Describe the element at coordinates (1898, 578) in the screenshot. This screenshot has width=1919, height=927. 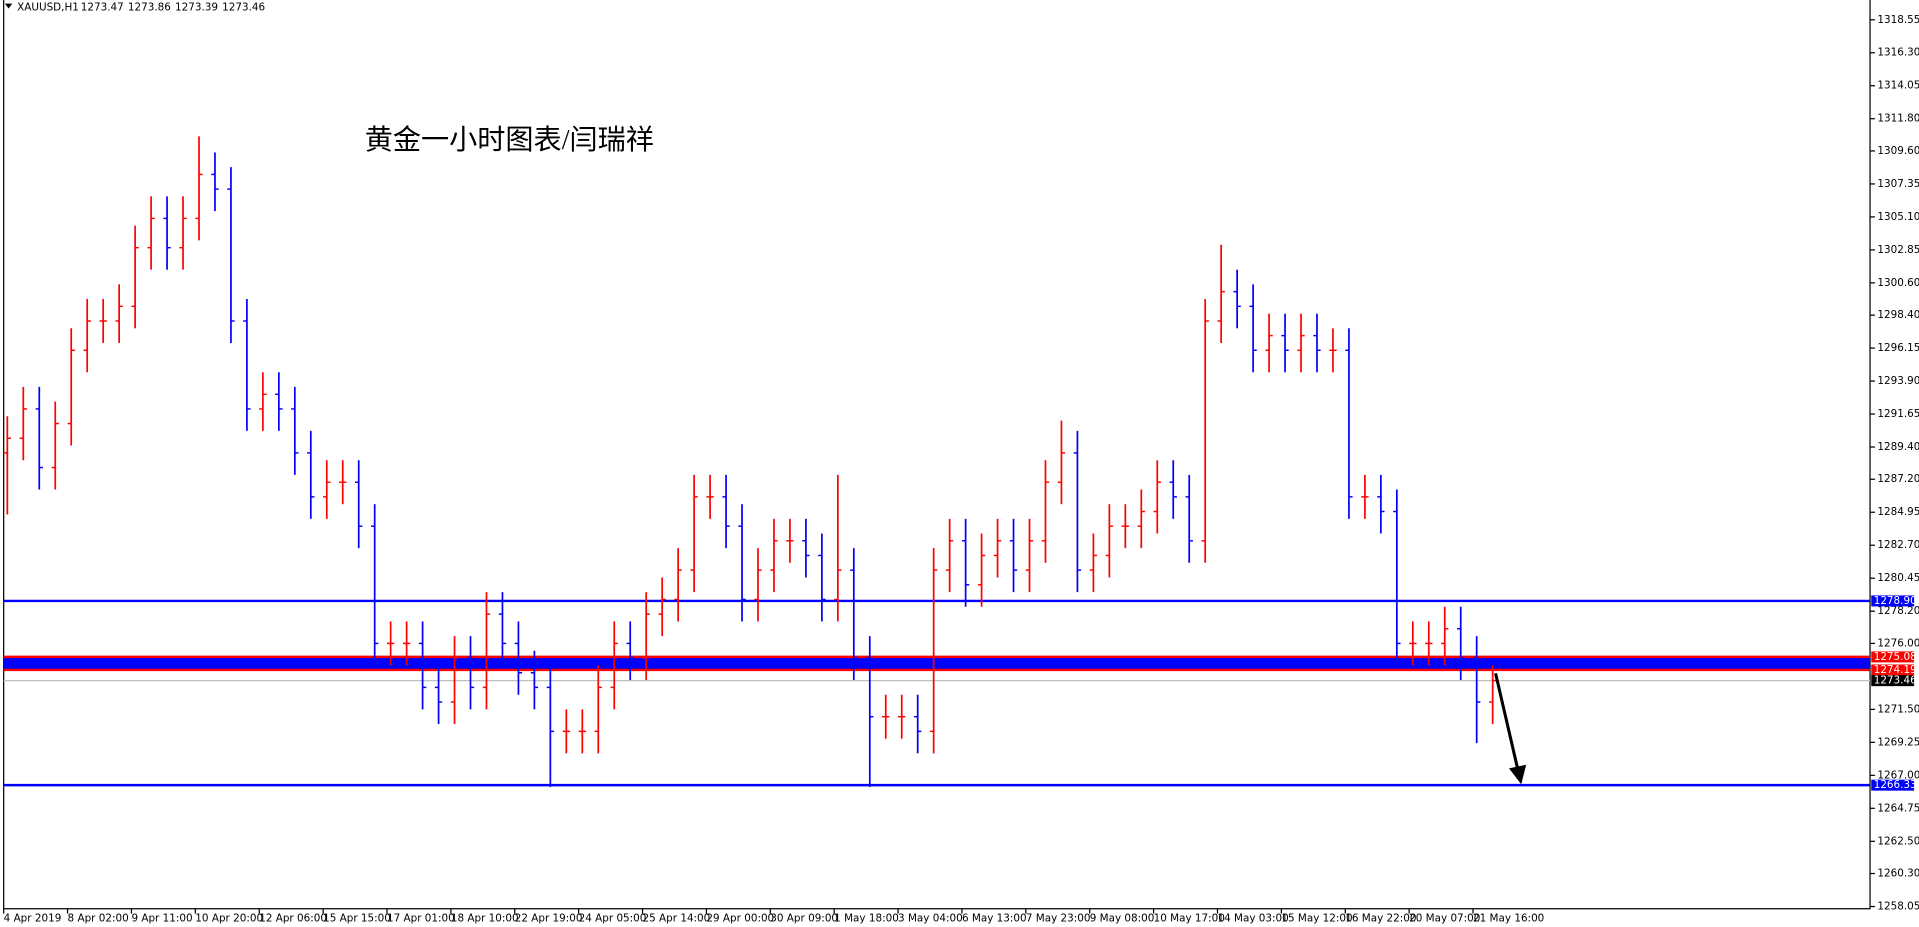
I see `y-tick-label: 1280.45` at that location.